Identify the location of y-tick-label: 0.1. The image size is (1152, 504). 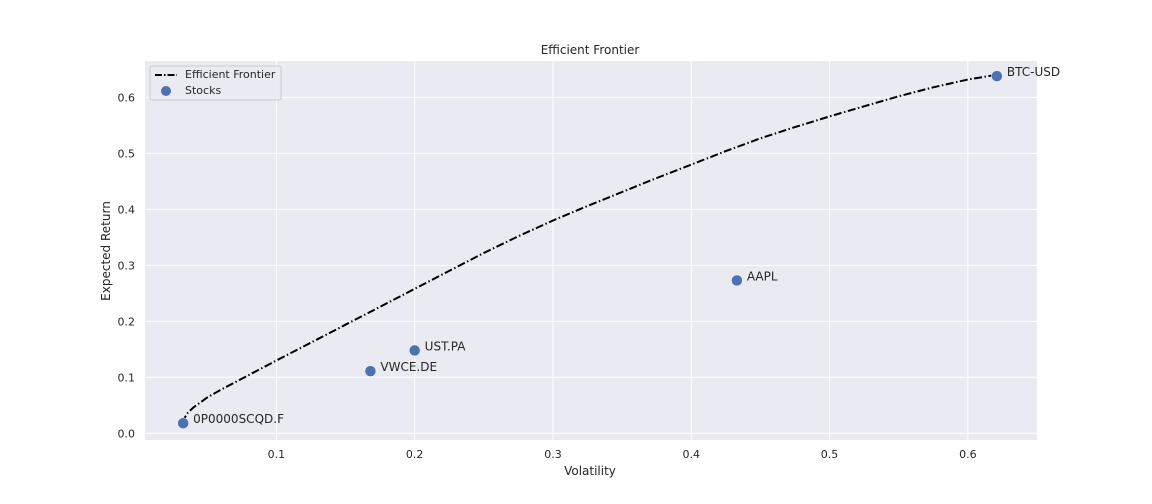
(127, 377).